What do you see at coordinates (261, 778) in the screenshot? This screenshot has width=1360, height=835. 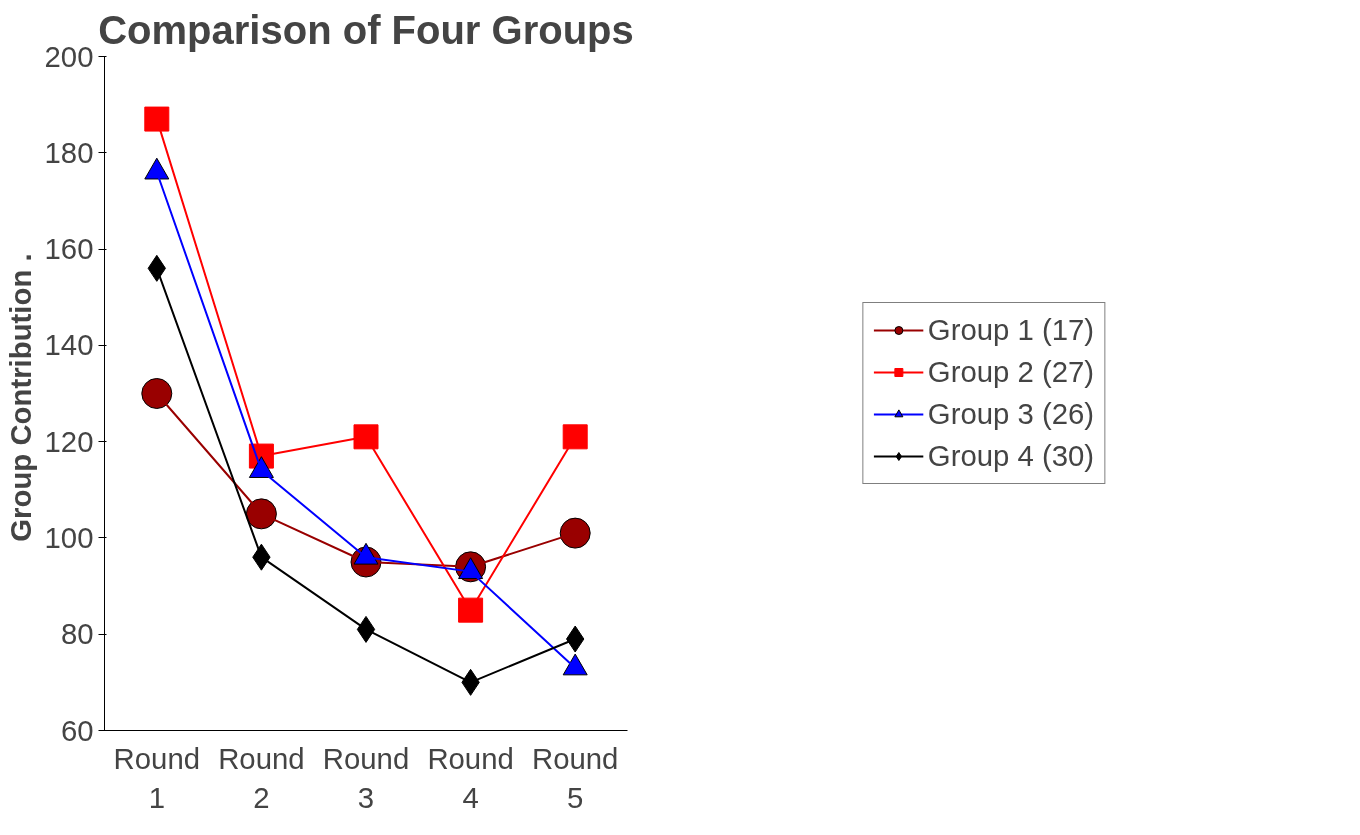 I see `x-tick-label: Round 2` at bounding box center [261, 778].